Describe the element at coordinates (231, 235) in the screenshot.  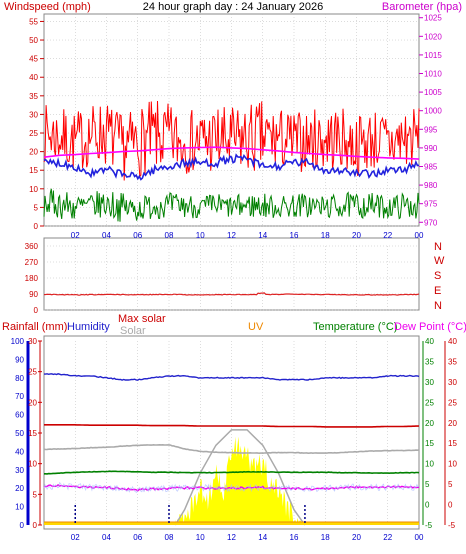
I see `time-tick-label: 12` at that location.